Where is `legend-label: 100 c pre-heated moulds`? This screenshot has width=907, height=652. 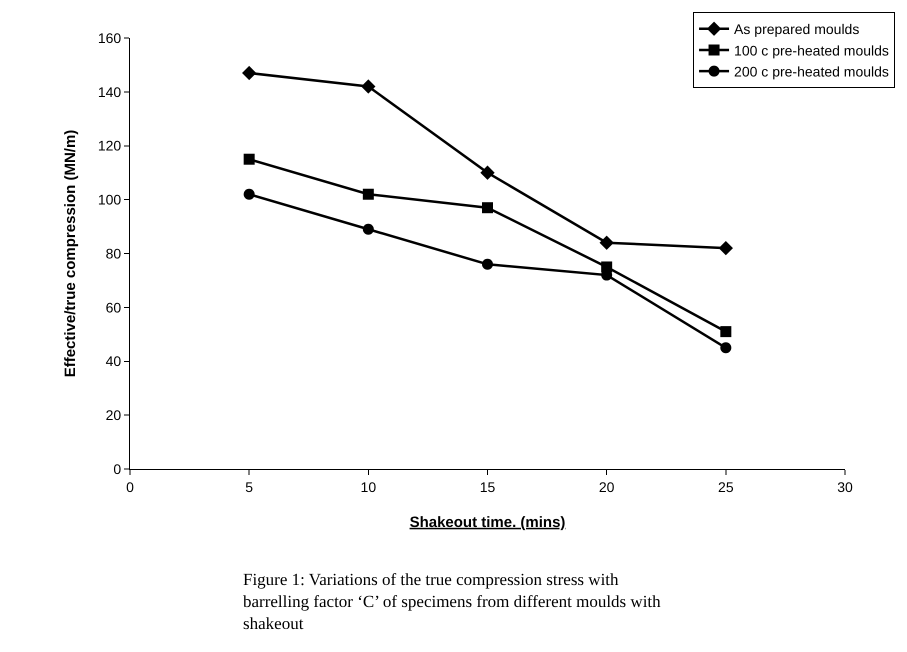
legend-label: 100 c pre-heated moulds is located at coordinates (811, 50).